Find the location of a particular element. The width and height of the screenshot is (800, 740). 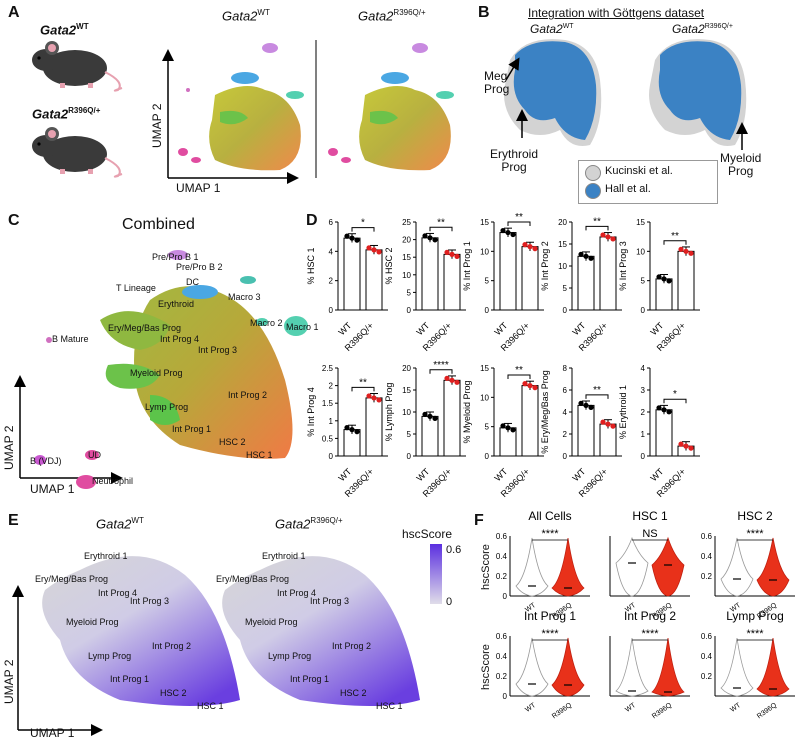

panel-b-plots is located at coordinates (626, 94).